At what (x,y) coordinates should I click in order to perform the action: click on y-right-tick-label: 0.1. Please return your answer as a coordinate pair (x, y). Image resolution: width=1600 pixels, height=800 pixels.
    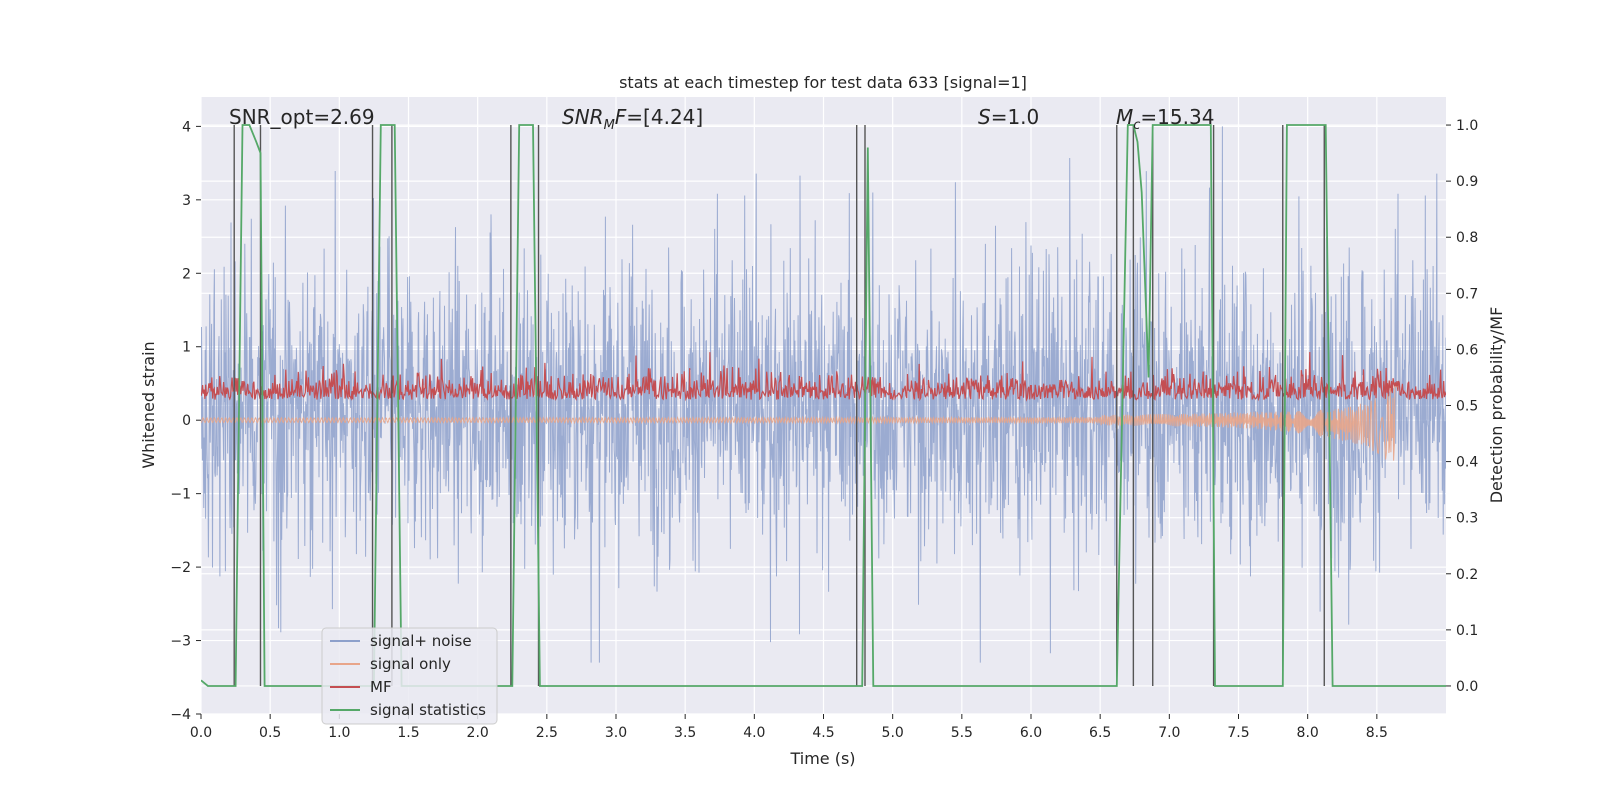
    Looking at the image, I should click on (1467, 631).